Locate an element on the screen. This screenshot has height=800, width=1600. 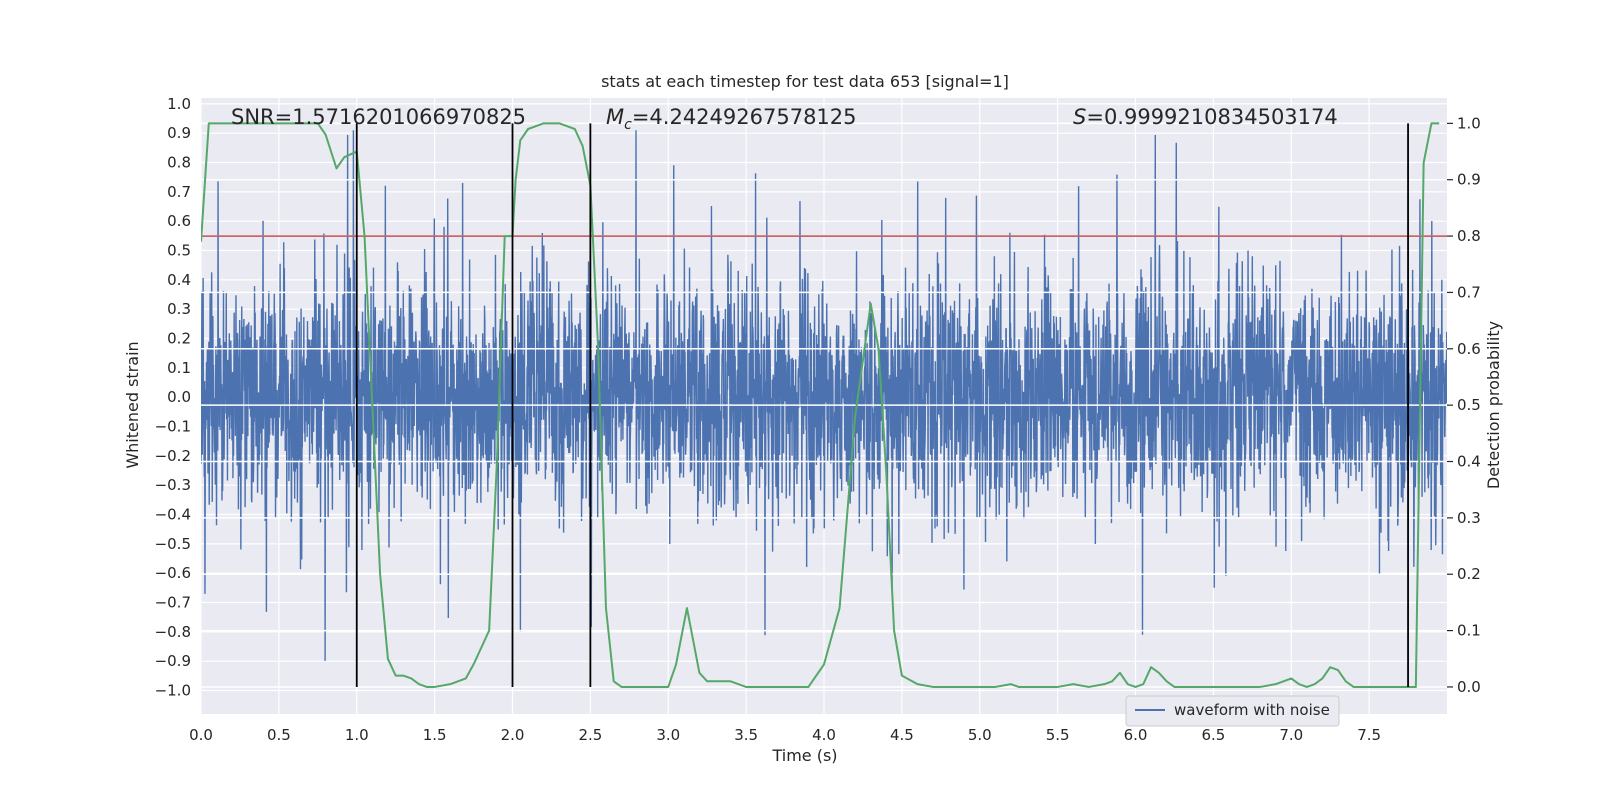
x-tick-label: 4.5 is located at coordinates (902, 735).